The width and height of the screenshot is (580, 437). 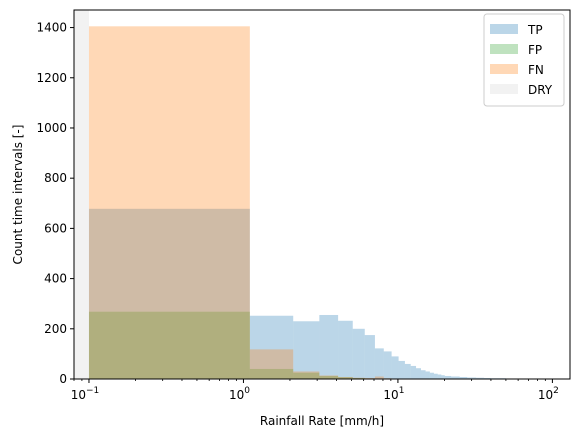 I want to click on x-tick-label: 10⁻¹, so click(x=85, y=394).